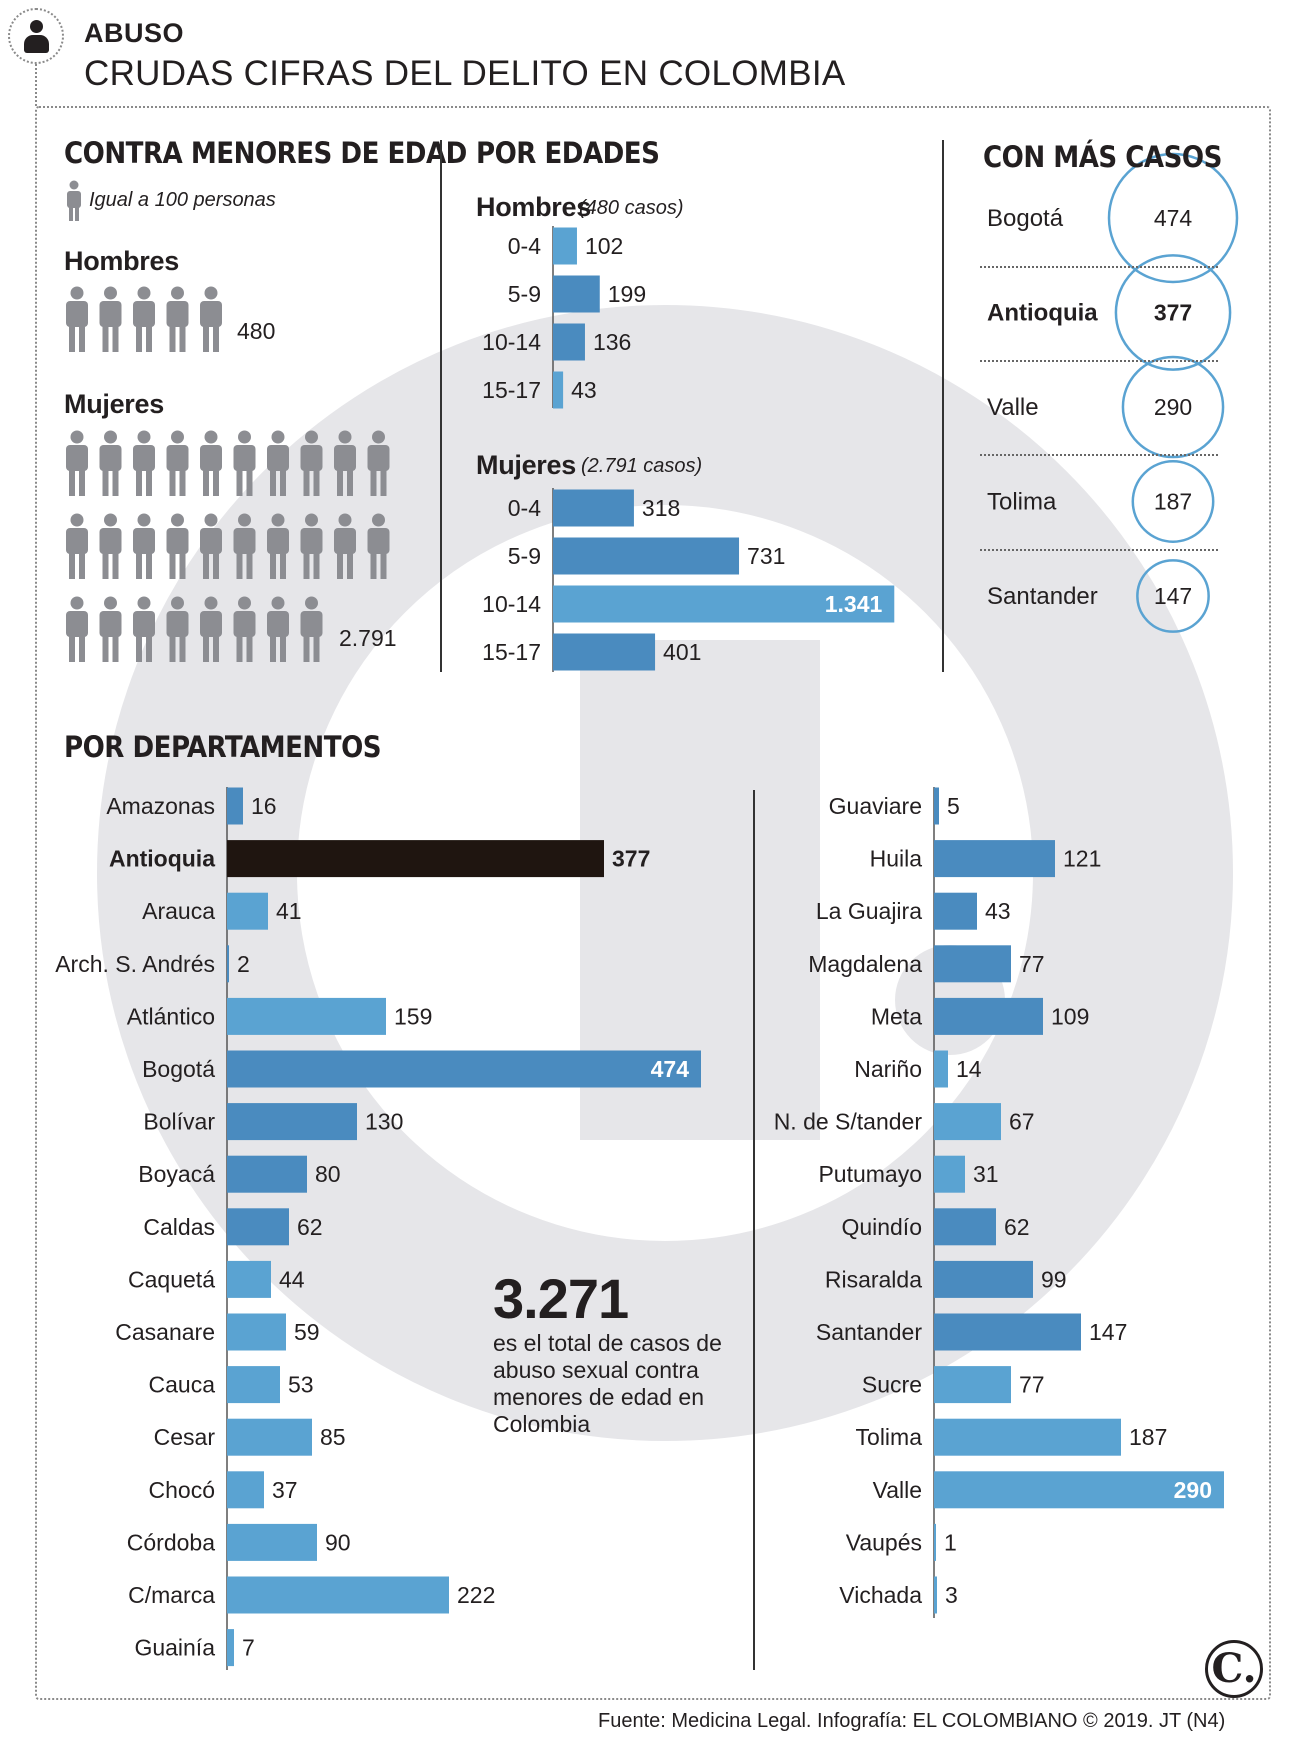 The image size is (1297, 1740). Describe the element at coordinates (869, 1332) in the screenshot. I see `category-label: Santander` at that location.